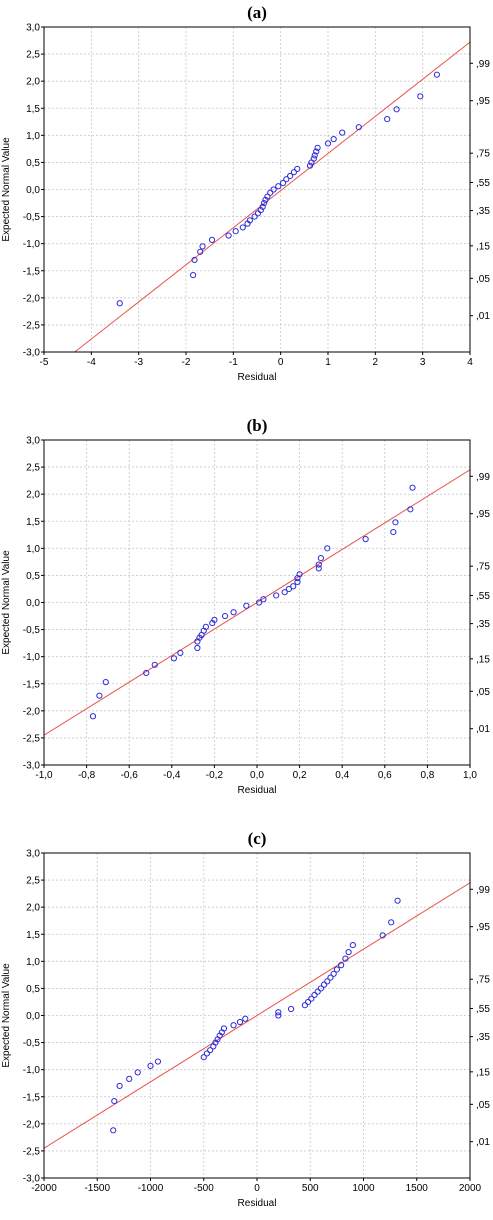  I want to click on prob-tick-label: ,55, so click(483, 596).